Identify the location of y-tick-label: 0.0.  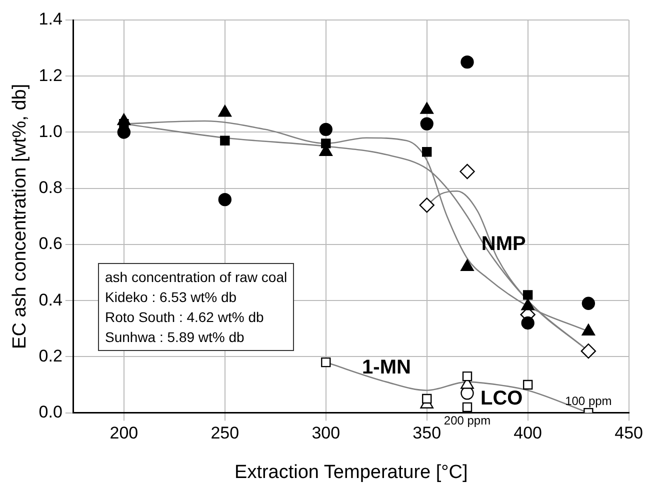
(50, 412).